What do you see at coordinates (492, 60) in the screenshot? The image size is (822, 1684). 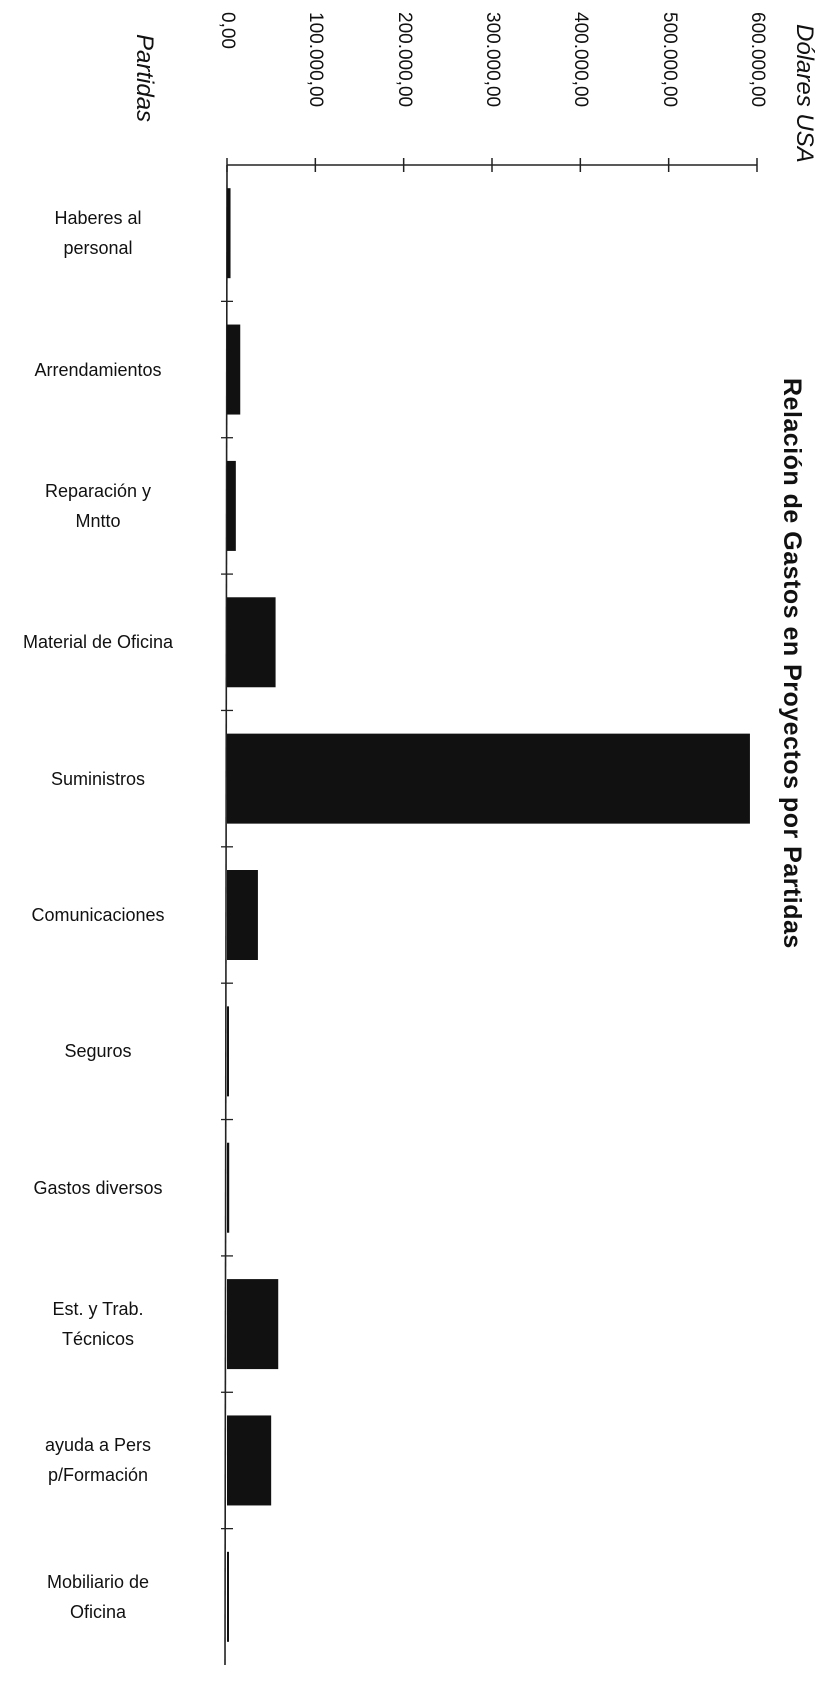 I see `value-tick-label: 300.000,00` at bounding box center [492, 60].